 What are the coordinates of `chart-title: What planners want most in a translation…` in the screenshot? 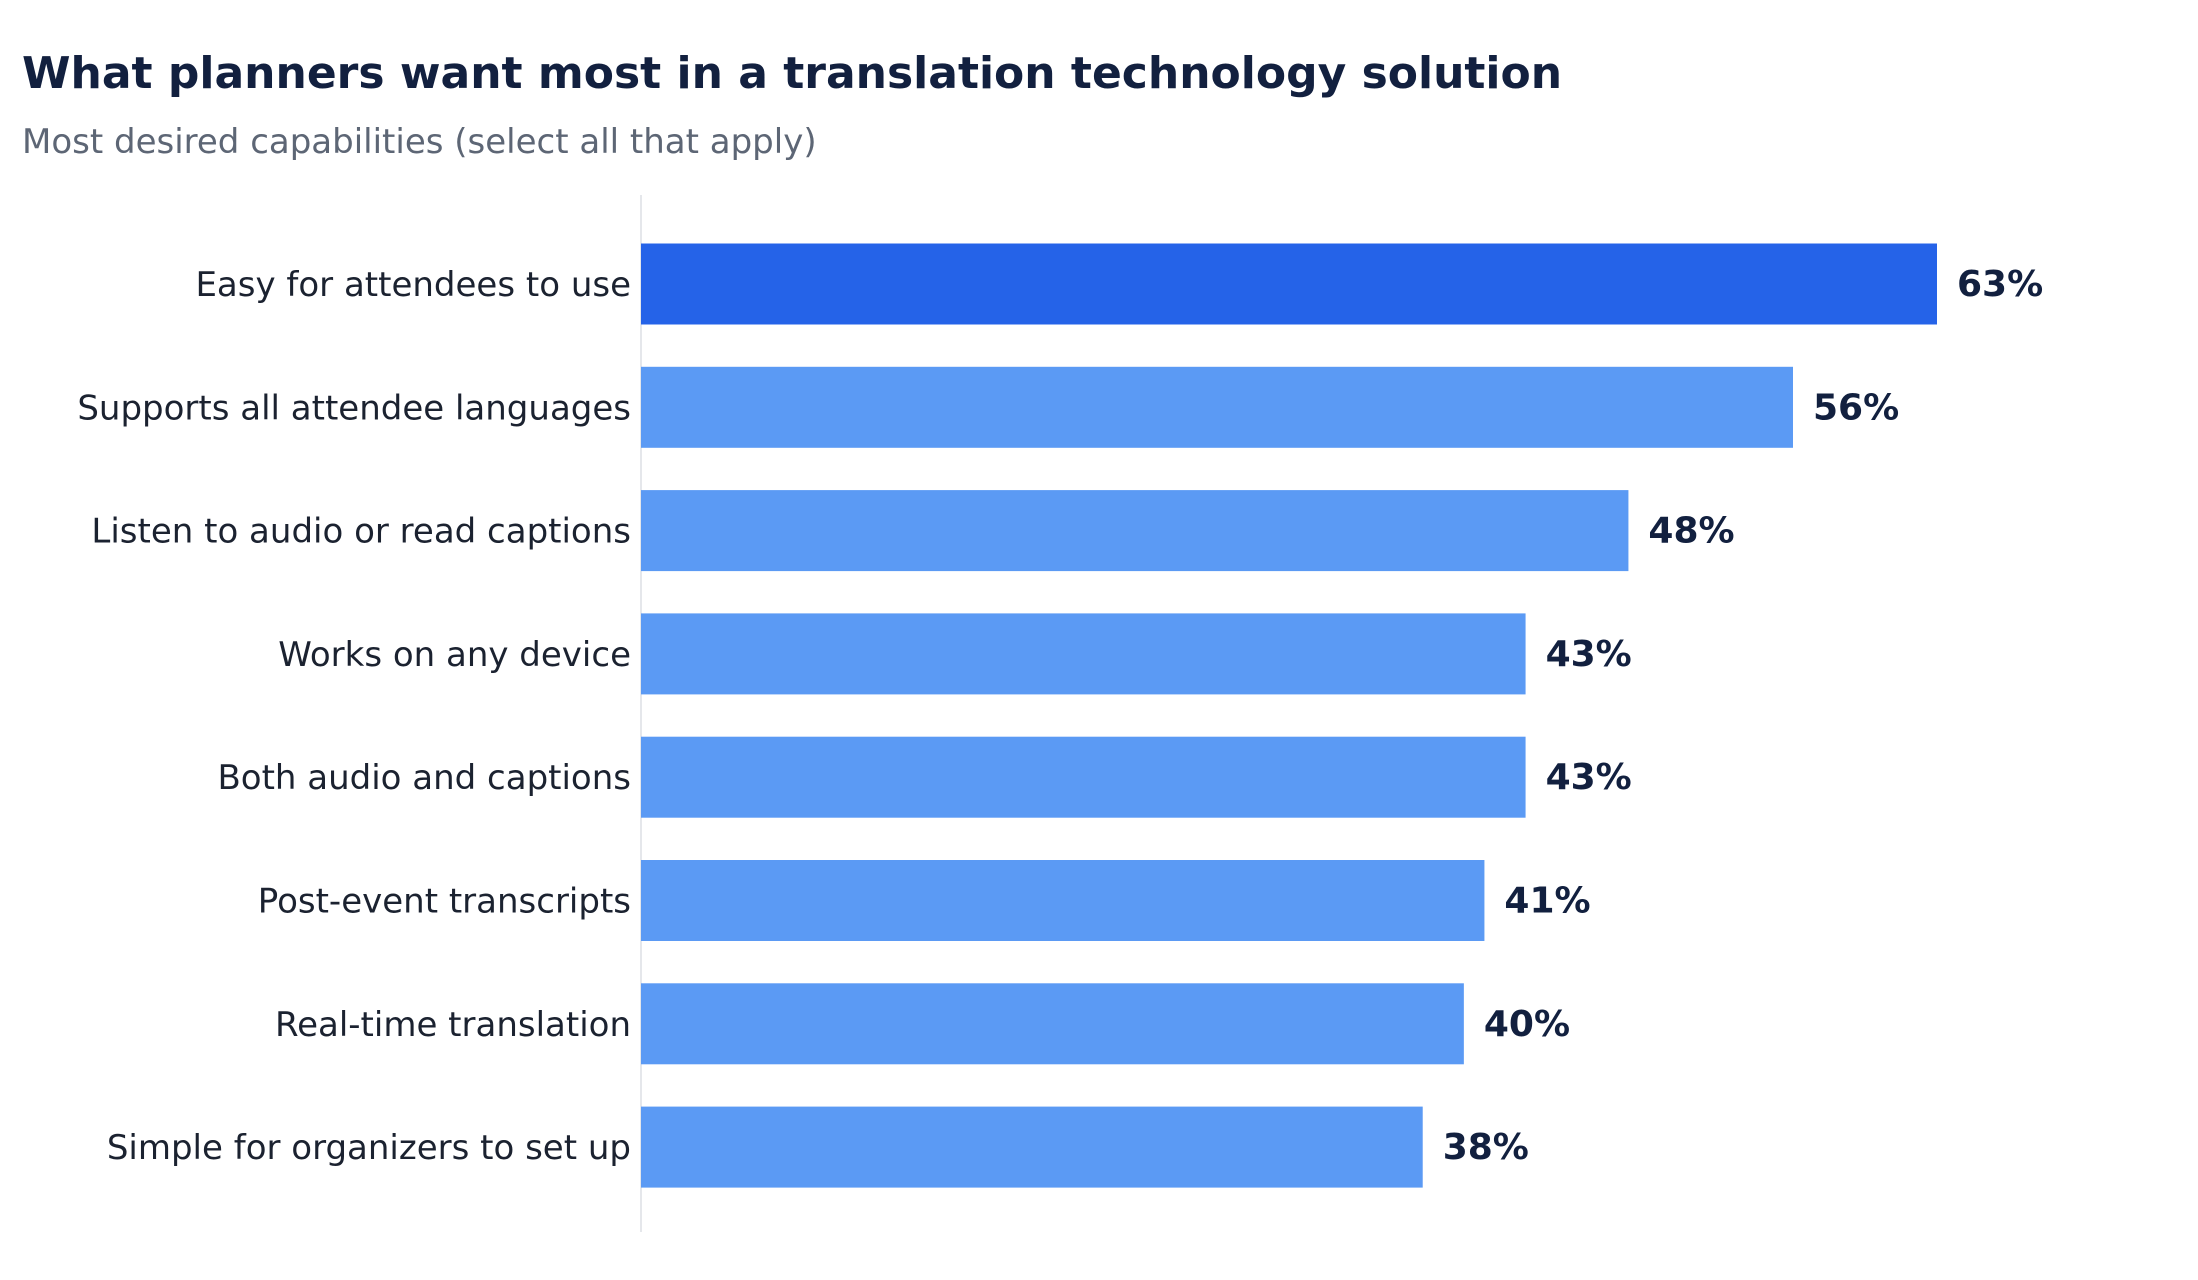 It's located at (792, 73).